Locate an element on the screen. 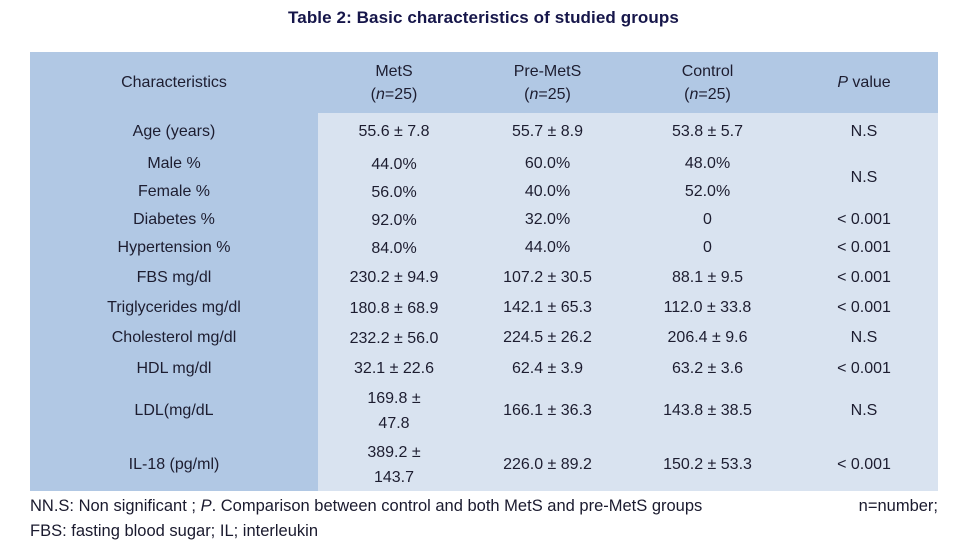  row-label: HDL mg/dl is located at coordinates (174, 368).